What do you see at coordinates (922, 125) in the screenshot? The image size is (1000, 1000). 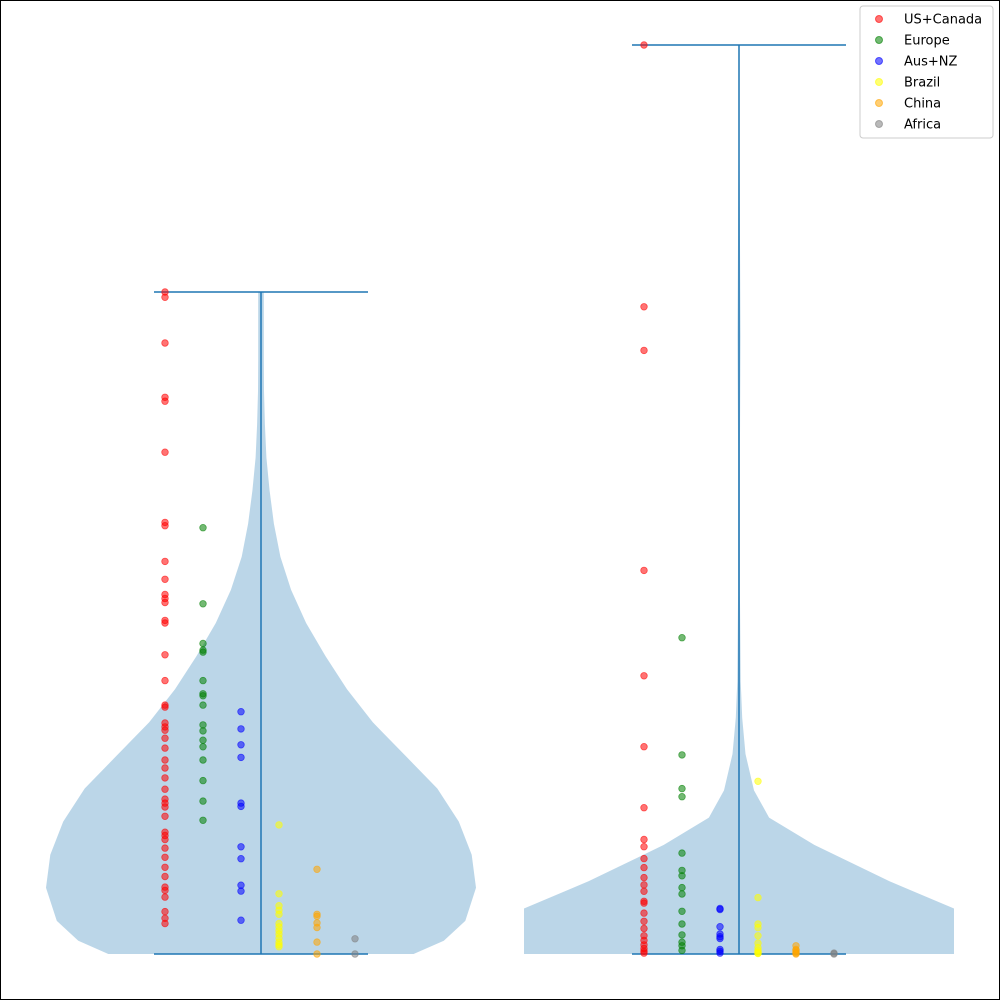 I see `legend-label-africa: Africa` at bounding box center [922, 125].